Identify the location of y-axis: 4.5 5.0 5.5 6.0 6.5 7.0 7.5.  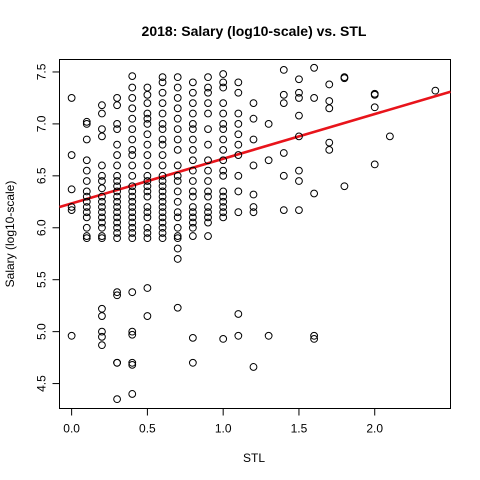
(47, 227).